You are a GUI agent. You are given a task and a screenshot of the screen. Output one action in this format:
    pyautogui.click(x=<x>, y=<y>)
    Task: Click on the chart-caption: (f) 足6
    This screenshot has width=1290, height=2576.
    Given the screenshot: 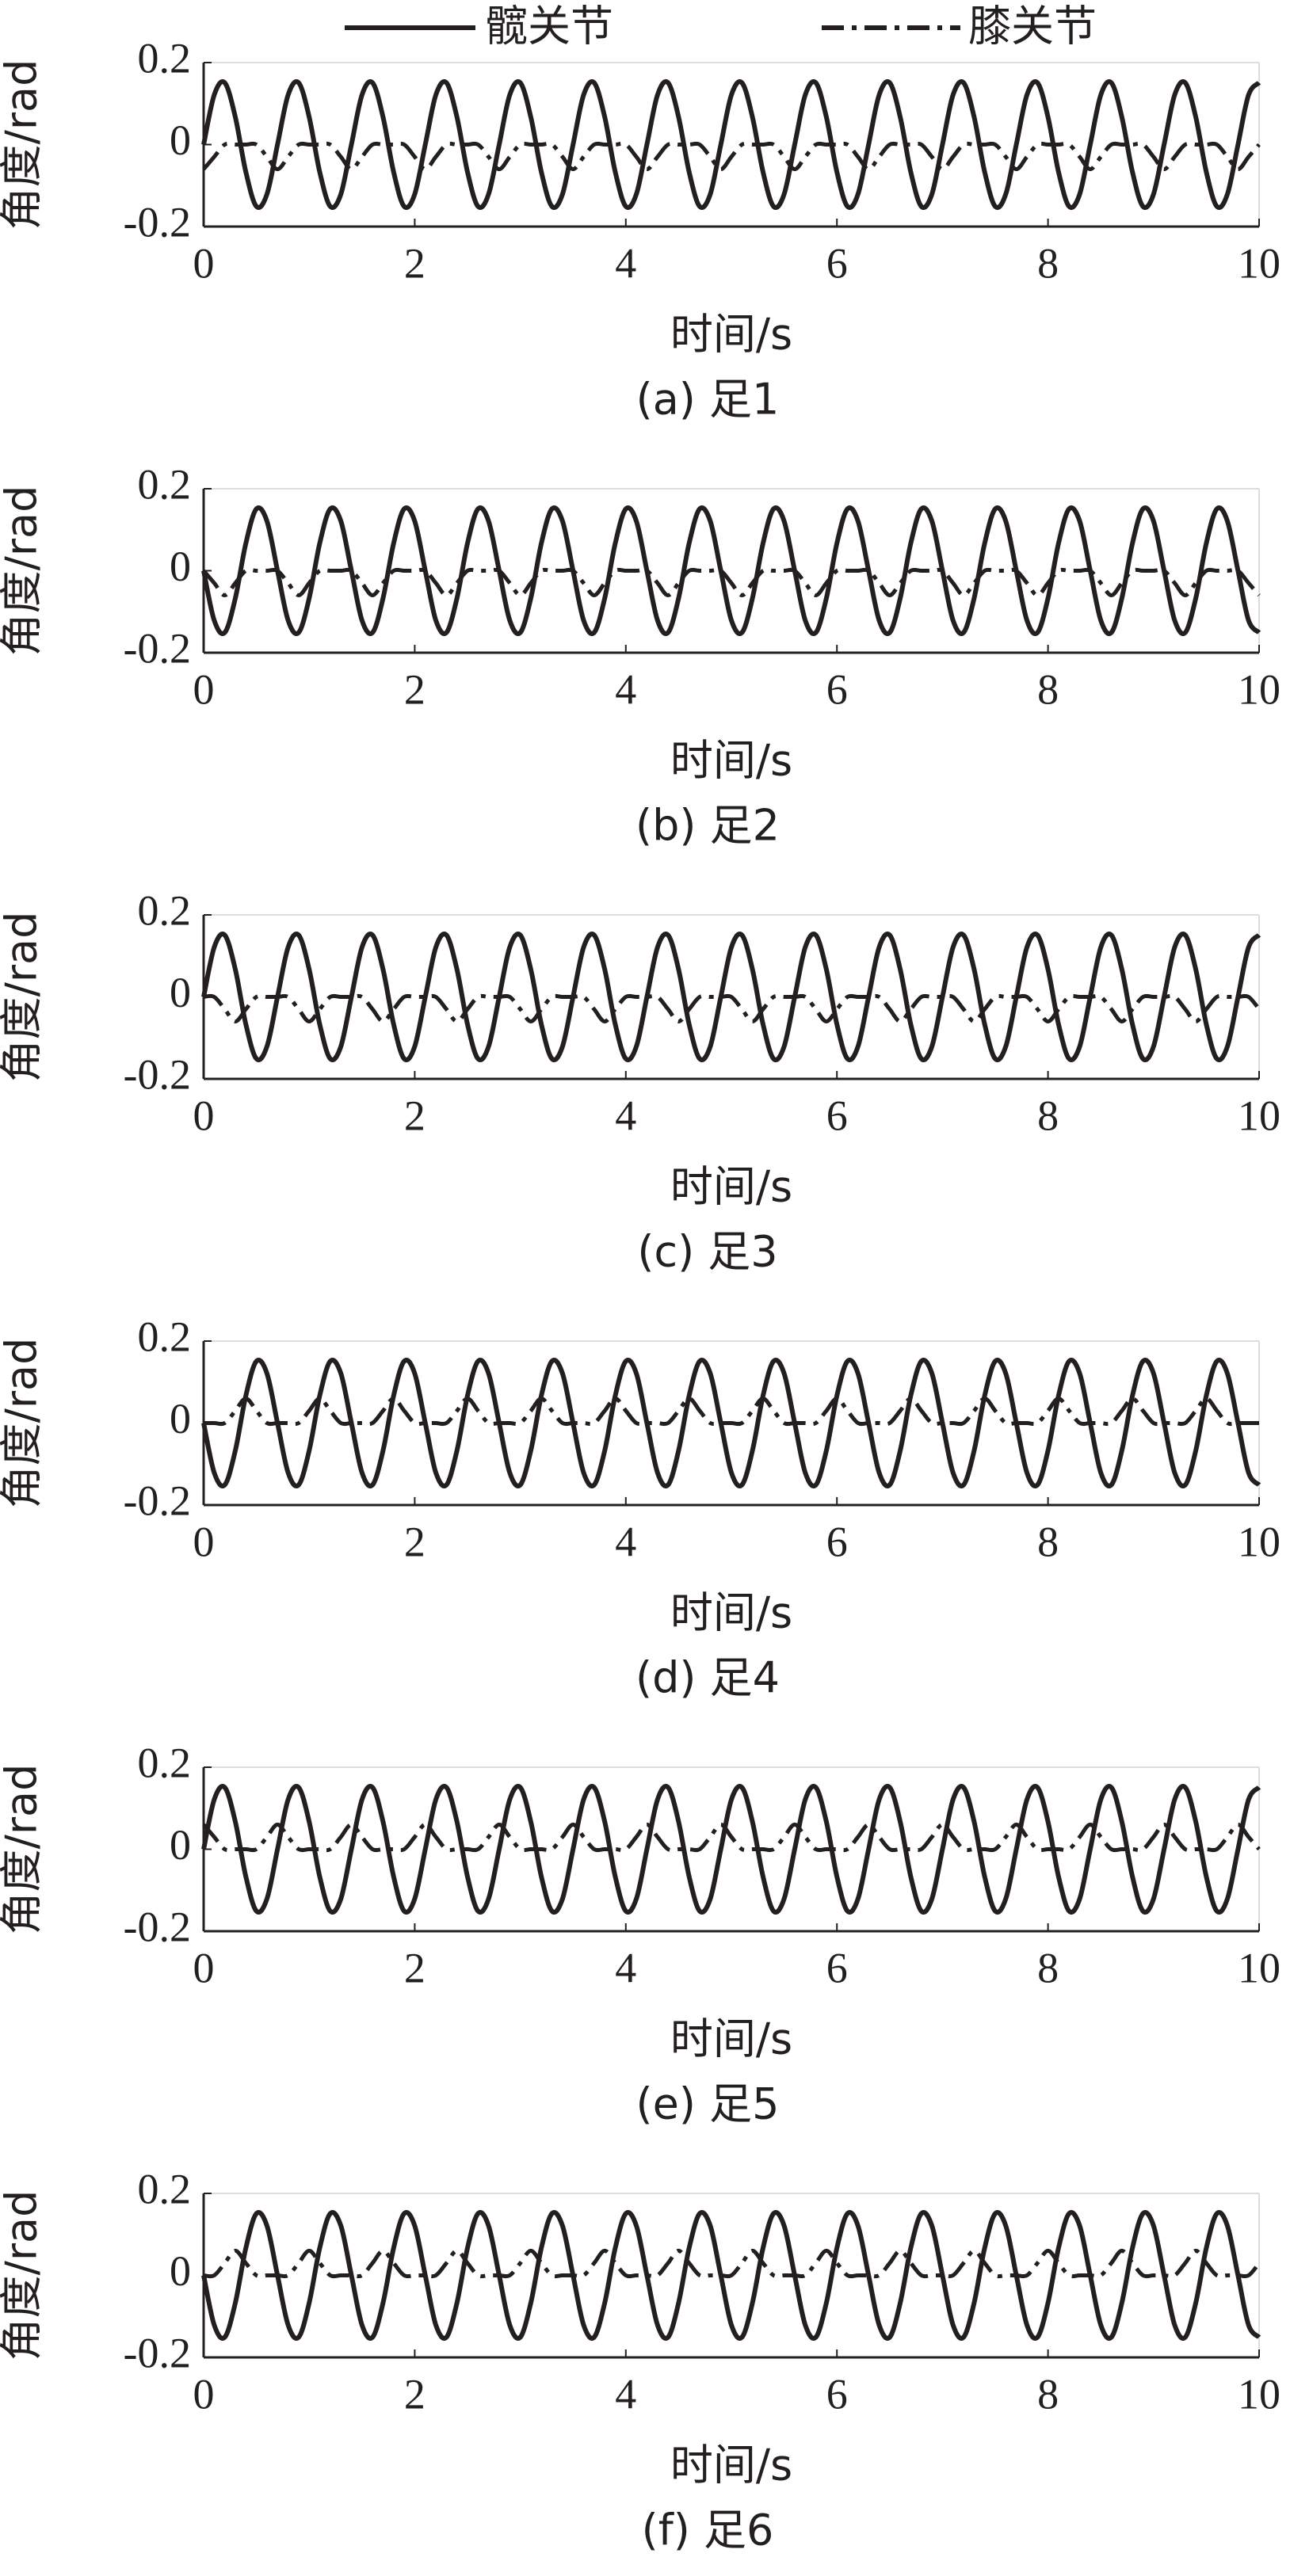 What is the action you would take?
    pyautogui.click(x=708, y=2530)
    